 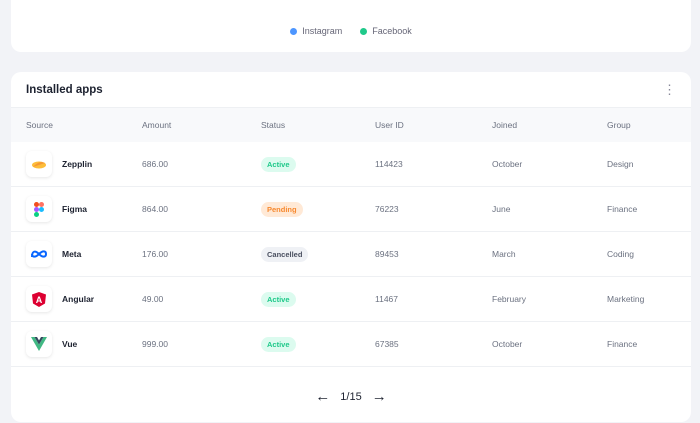 What do you see at coordinates (351, 31) in the screenshot?
I see `chart-legend: Instagram Facebook` at bounding box center [351, 31].